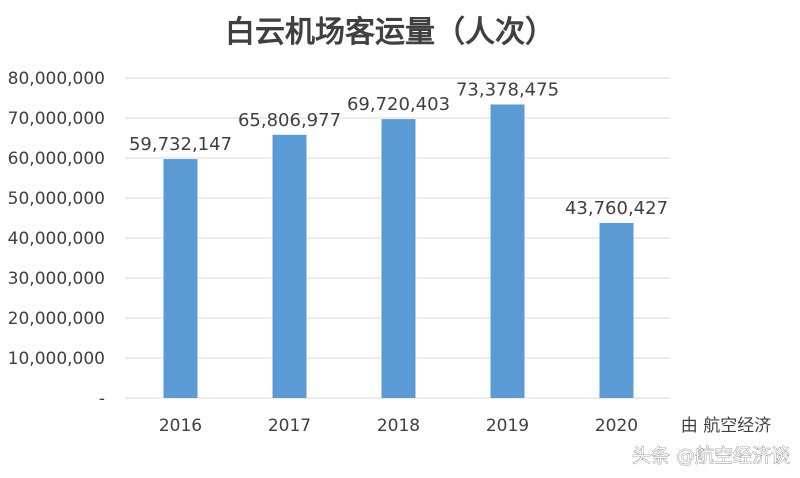  Describe the element at coordinates (711, 456) in the screenshot. I see `watermark: 头条 @航空经济谈` at that location.